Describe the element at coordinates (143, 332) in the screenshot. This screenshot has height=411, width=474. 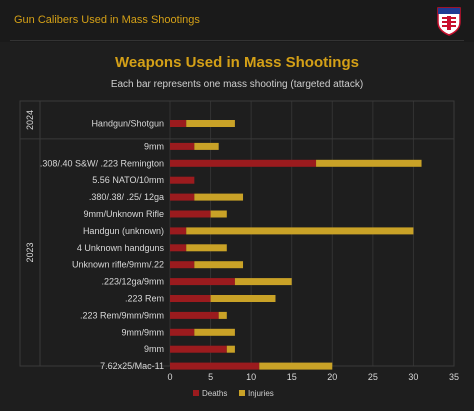
I see `category-label-12: 9mm/9mm` at that location.